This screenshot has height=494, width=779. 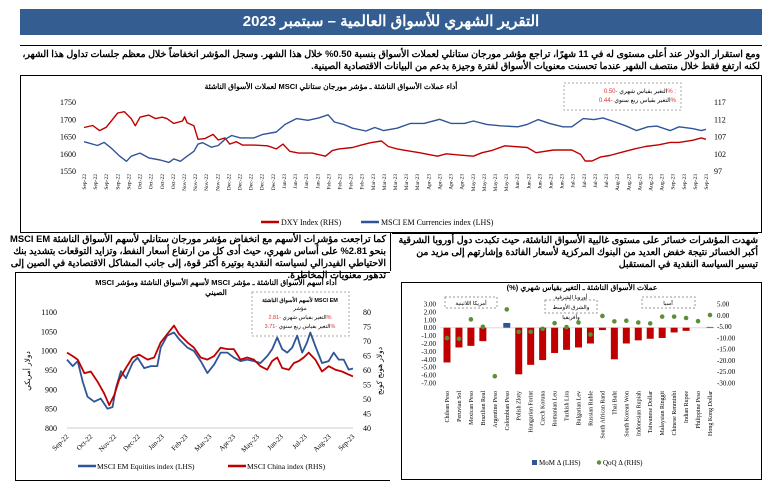 What do you see at coordinates (622, 96) in the screenshot?
I see `info-box` at bounding box center [622, 96].